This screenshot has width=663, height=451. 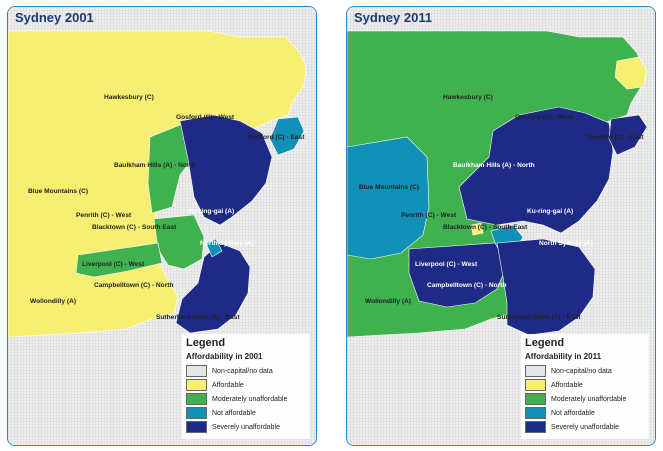 I want to click on legend-subtitle: Affordability in 2011, so click(x=563, y=356).